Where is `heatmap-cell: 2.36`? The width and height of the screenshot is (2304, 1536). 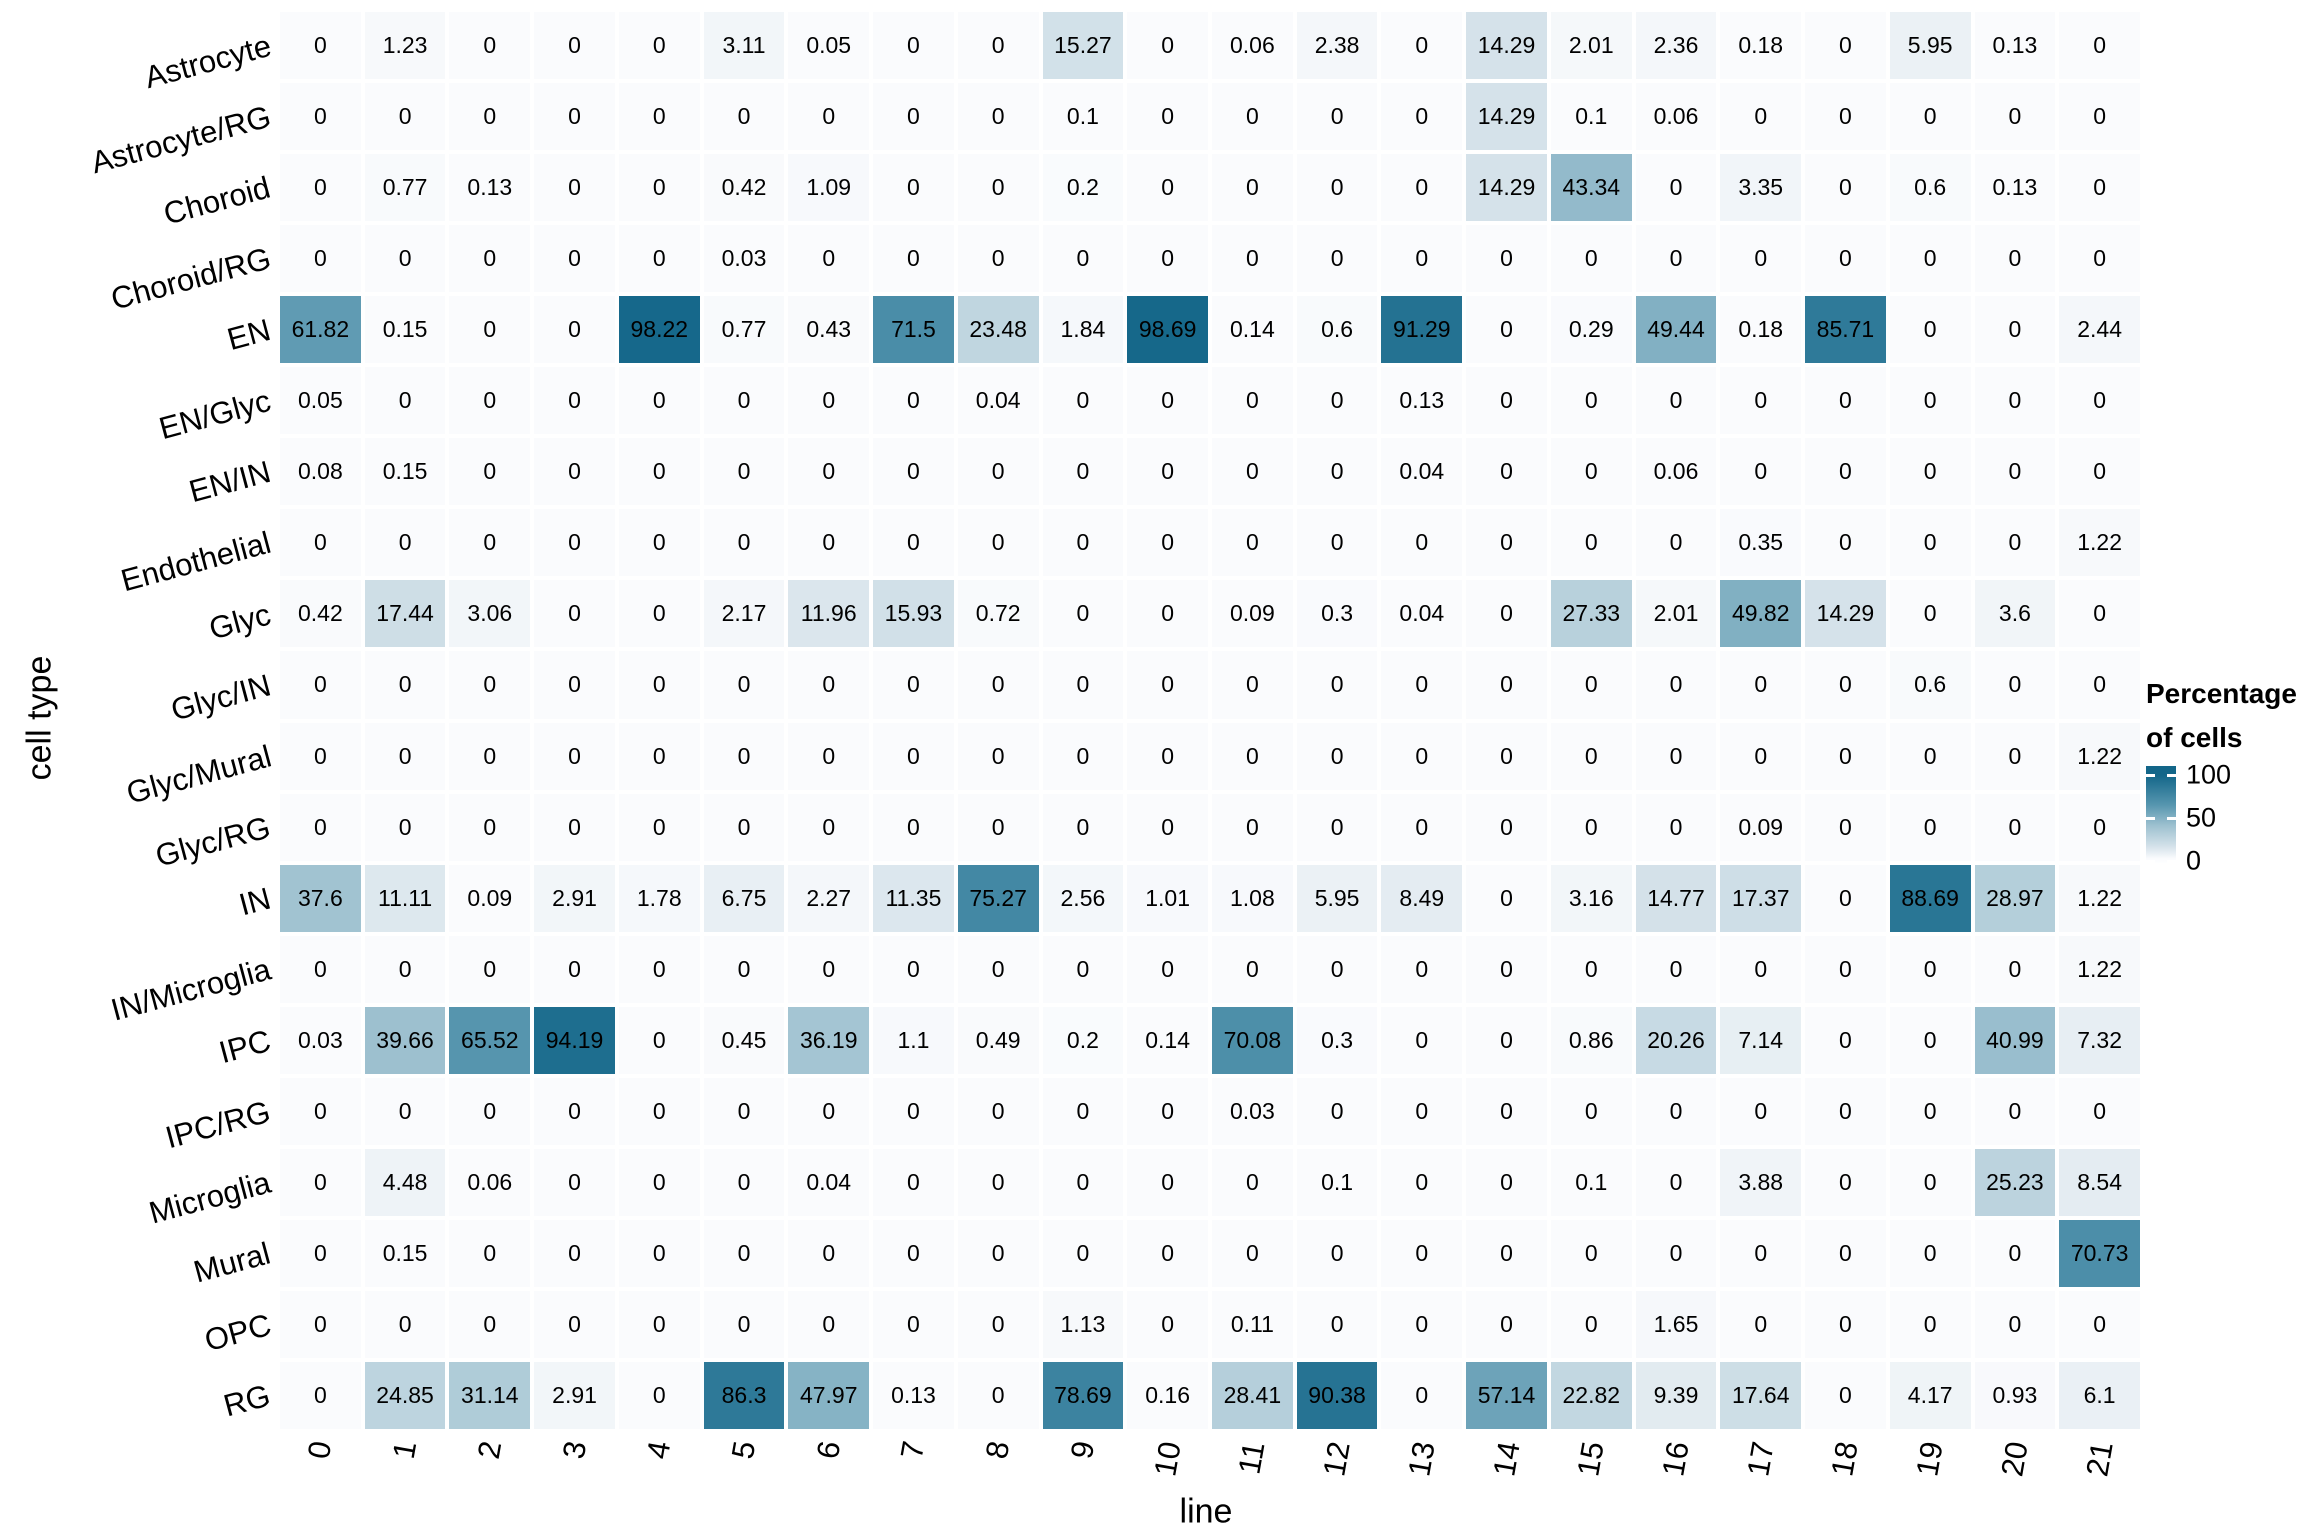
heatmap-cell: 2.36 is located at coordinates (1676, 46).